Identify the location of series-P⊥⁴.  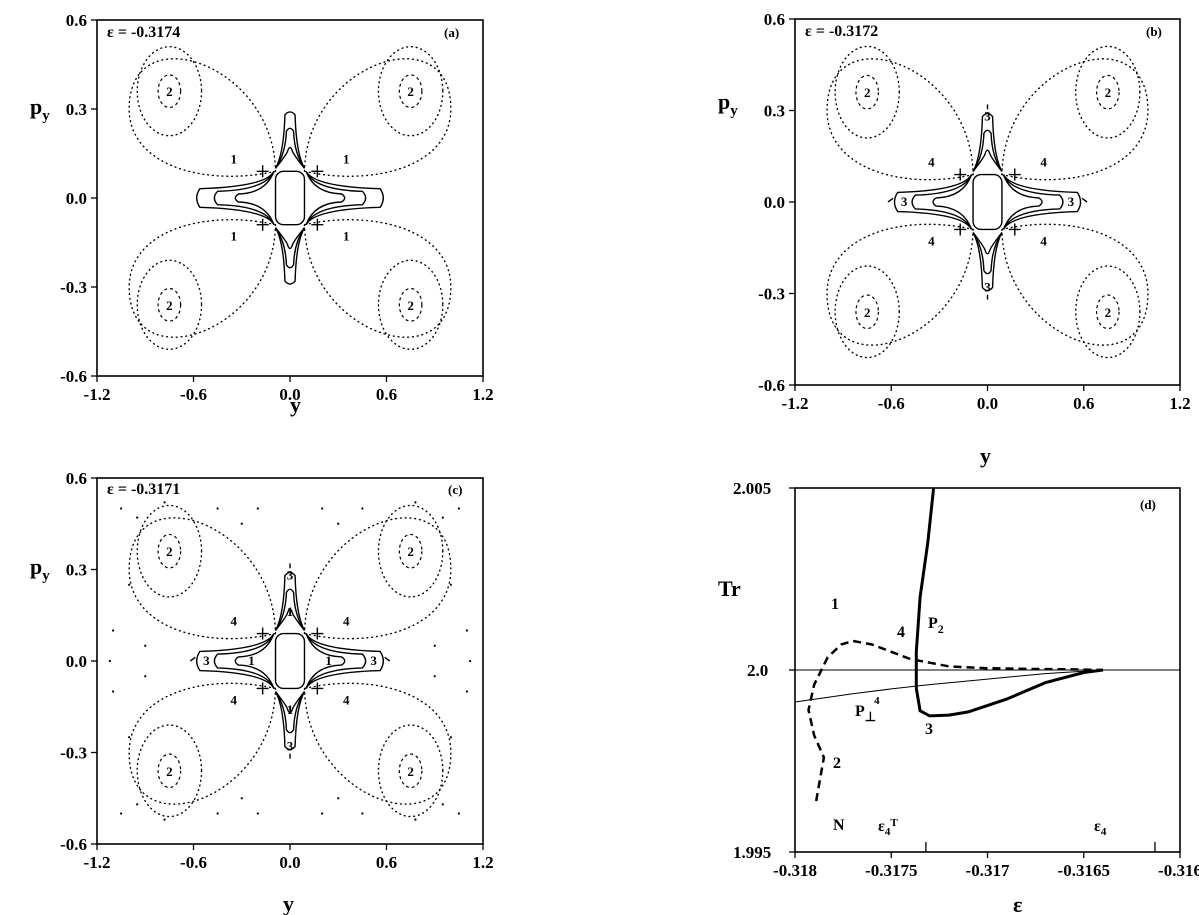
(949, 686).